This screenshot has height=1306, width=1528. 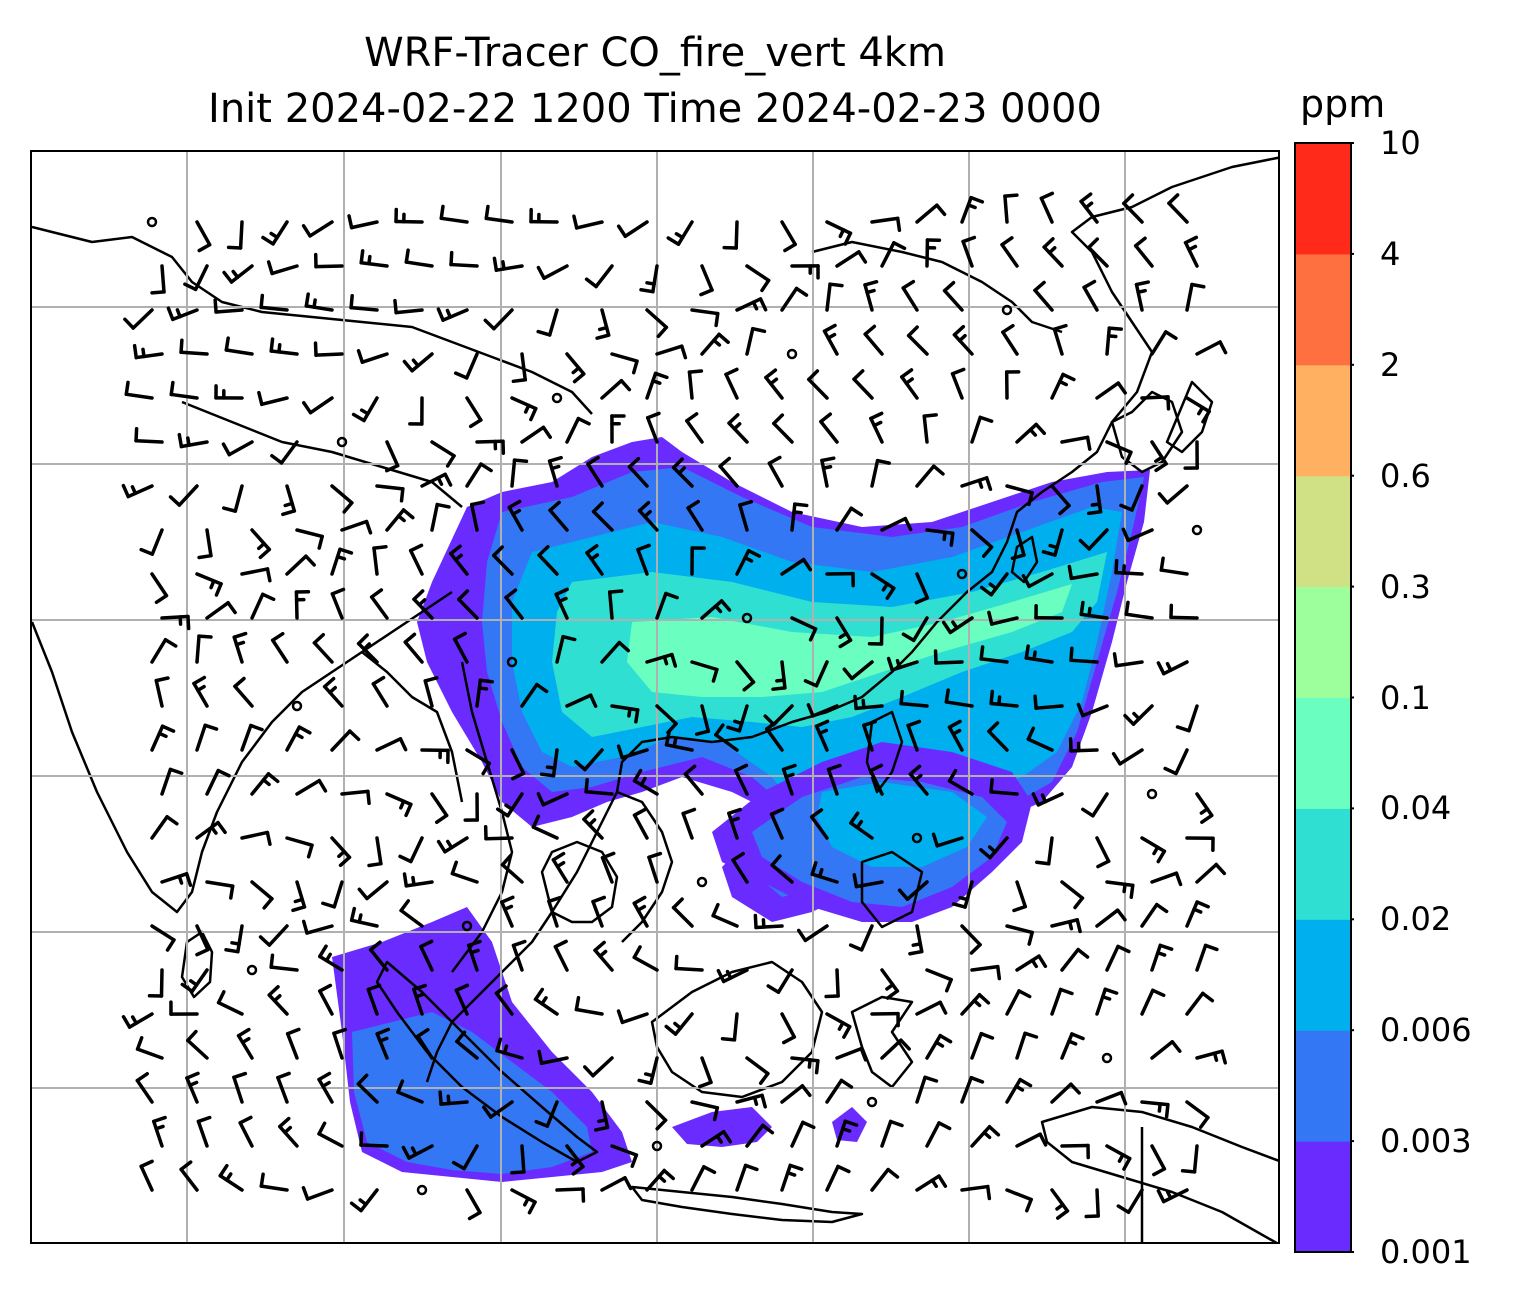 What do you see at coordinates (655, 53) in the screenshot?
I see `map-title-line1: WRF-Tracer CO_fire_vert 4km` at bounding box center [655, 53].